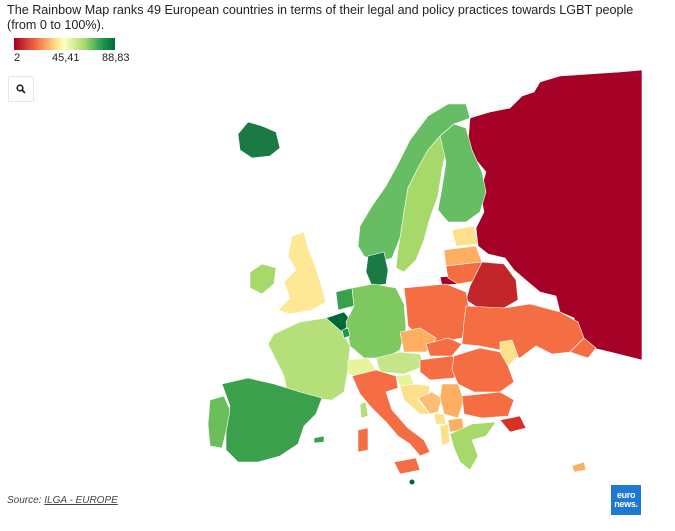  I want to click on region-turkey-edge, so click(513, 424).